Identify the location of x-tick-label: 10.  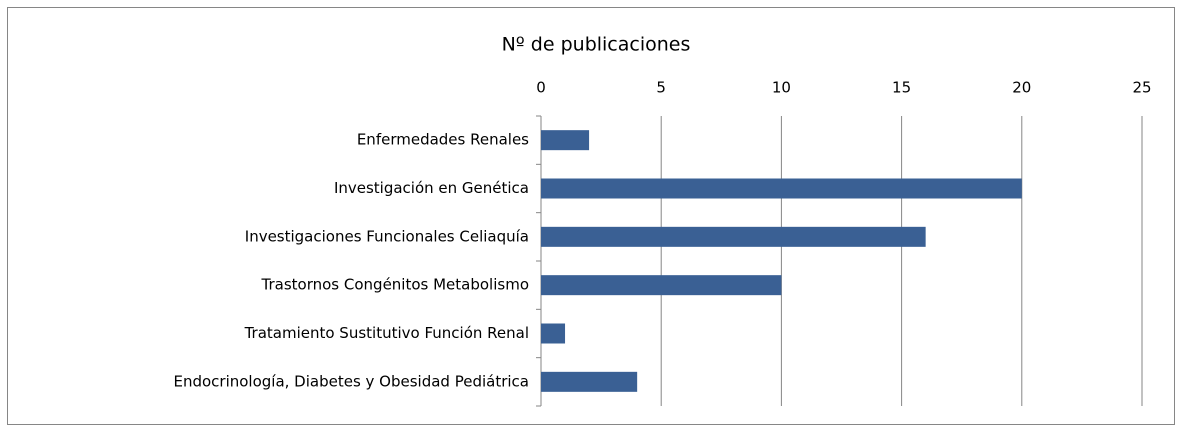
(781, 88).